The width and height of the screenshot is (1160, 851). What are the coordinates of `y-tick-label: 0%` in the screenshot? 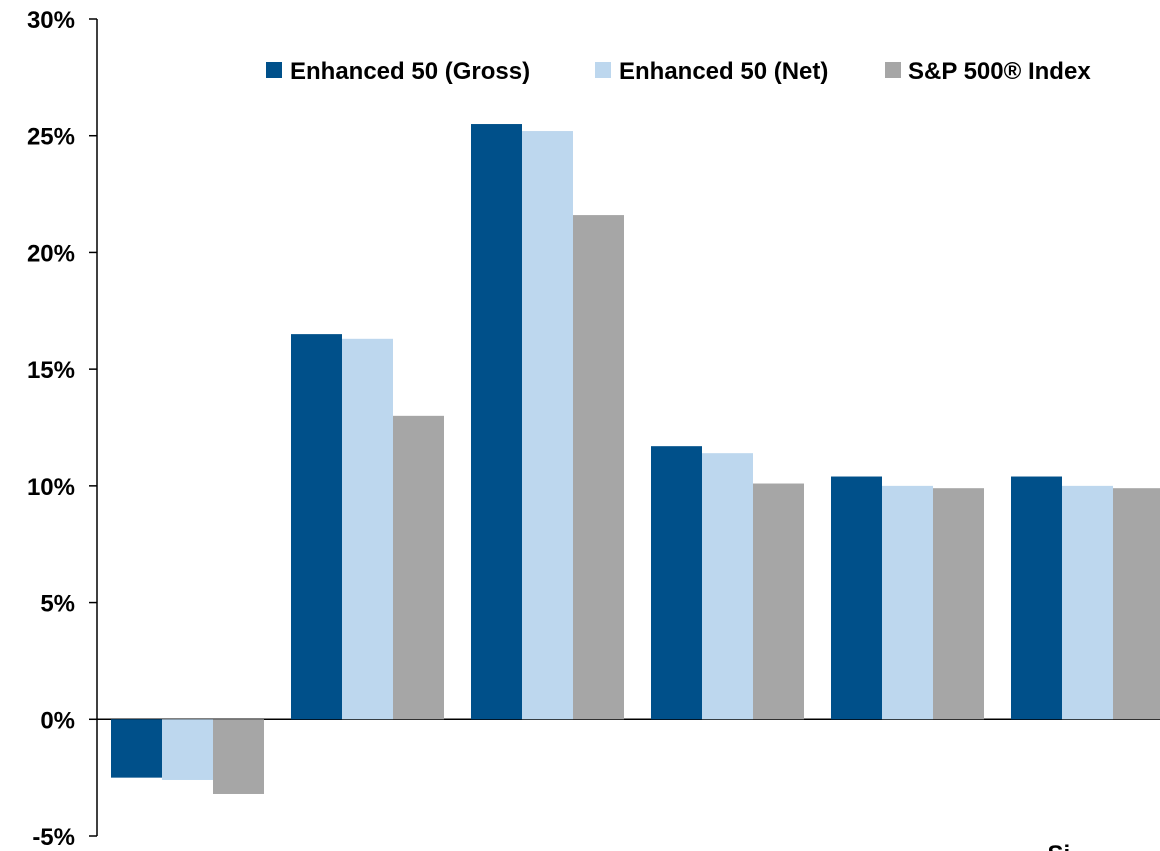 It's located at (57, 720).